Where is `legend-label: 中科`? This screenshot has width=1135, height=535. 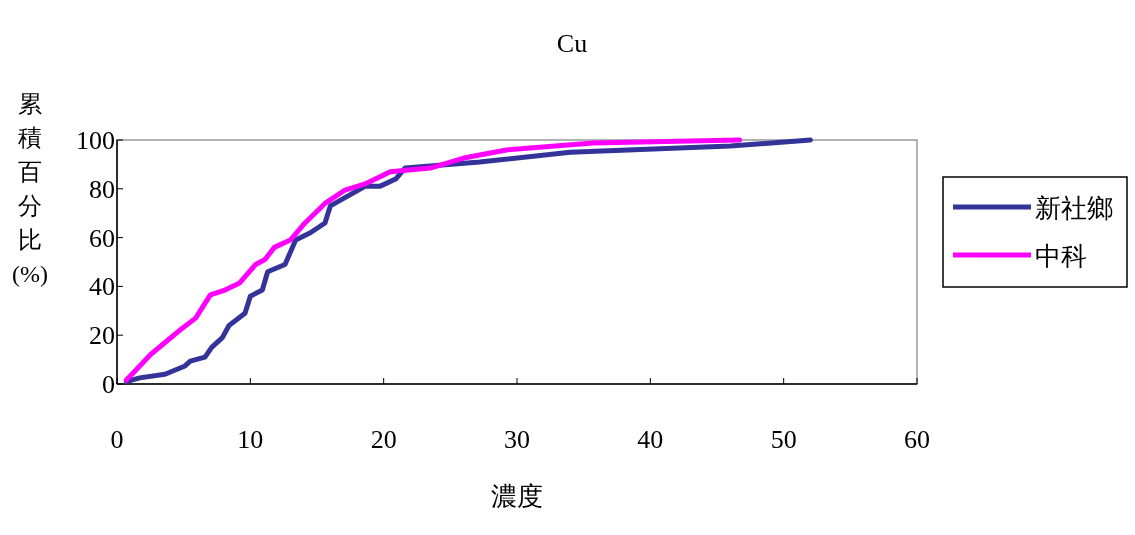 legend-label: 中科 is located at coordinates (1061, 256).